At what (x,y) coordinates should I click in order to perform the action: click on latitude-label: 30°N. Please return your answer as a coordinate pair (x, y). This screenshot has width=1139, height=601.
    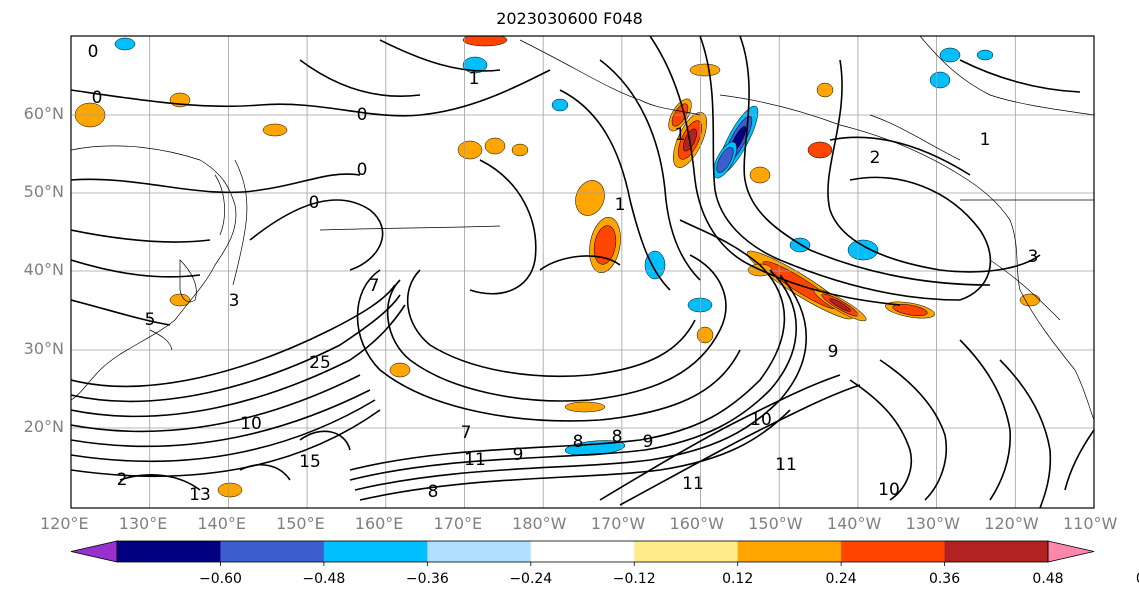
    Looking at the image, I should click on (43, 348).